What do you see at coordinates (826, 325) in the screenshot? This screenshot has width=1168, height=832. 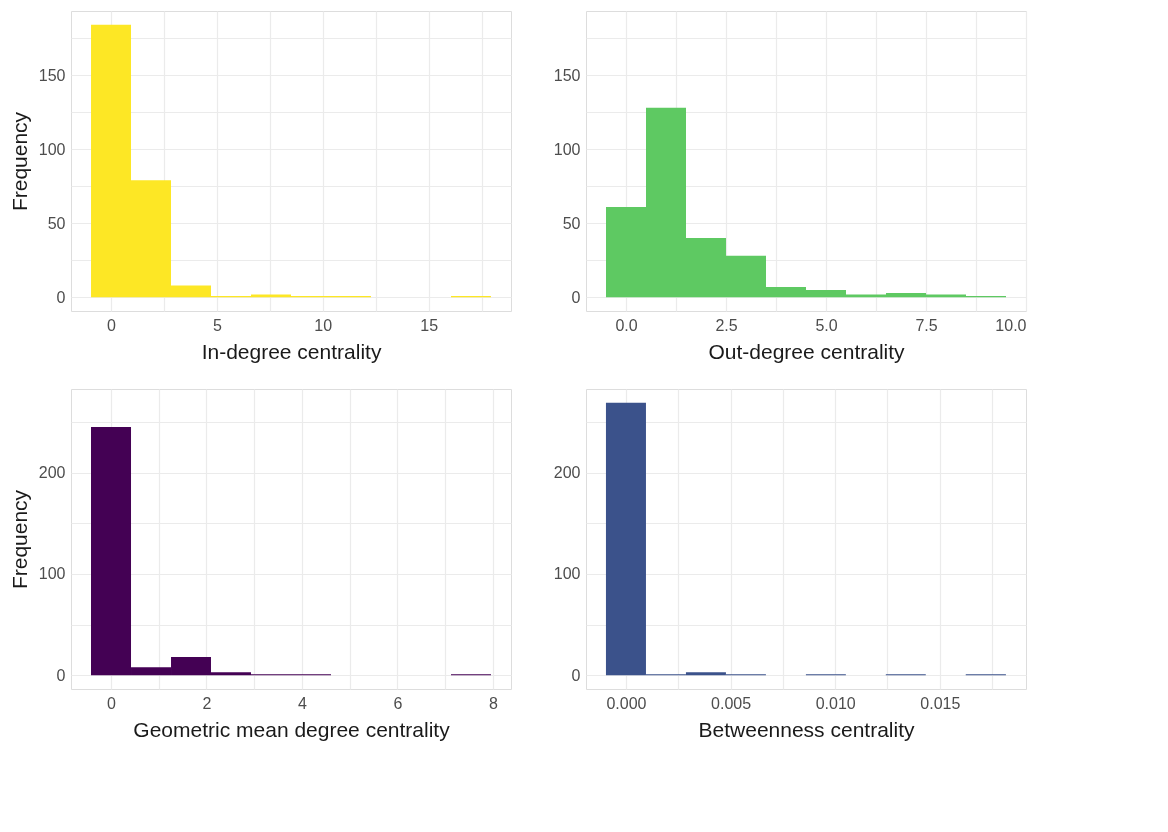 I see `x-tick-label: 5.0` at bounding box center [826, 325].